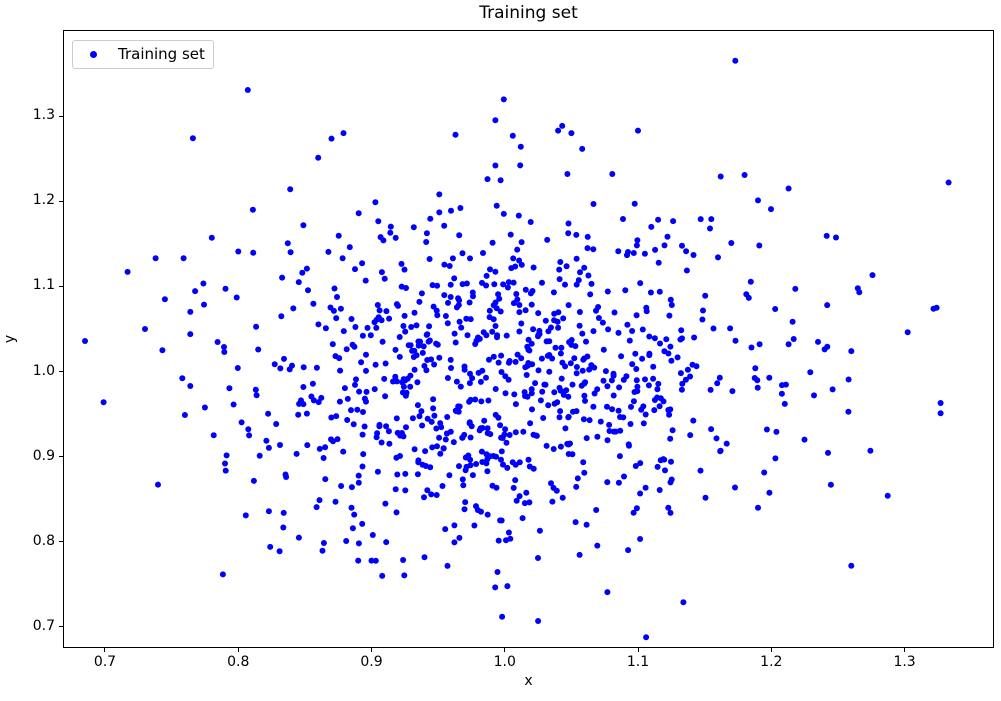 The width and height of the screenshot is (1001, 701). I want to click on y-tick-label: 1.1, so click(43, 285).